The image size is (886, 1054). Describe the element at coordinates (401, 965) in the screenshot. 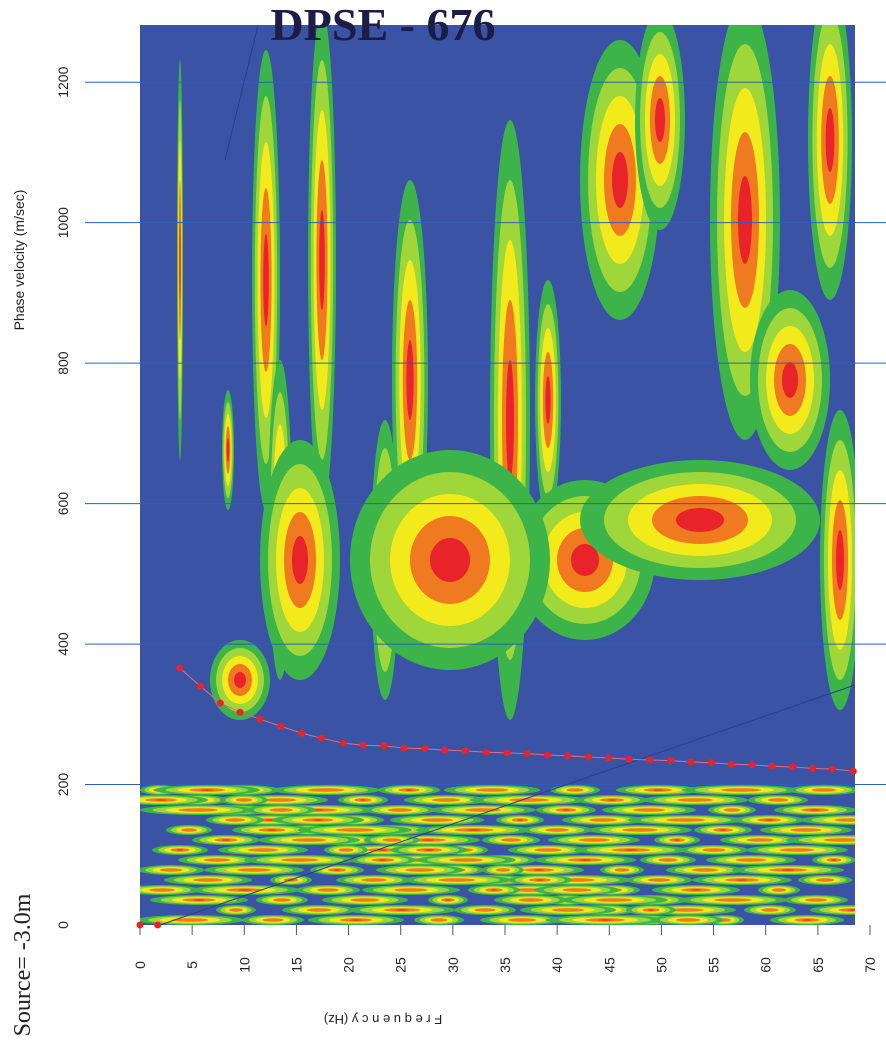

I see `x-tick-label: 25` at that location.